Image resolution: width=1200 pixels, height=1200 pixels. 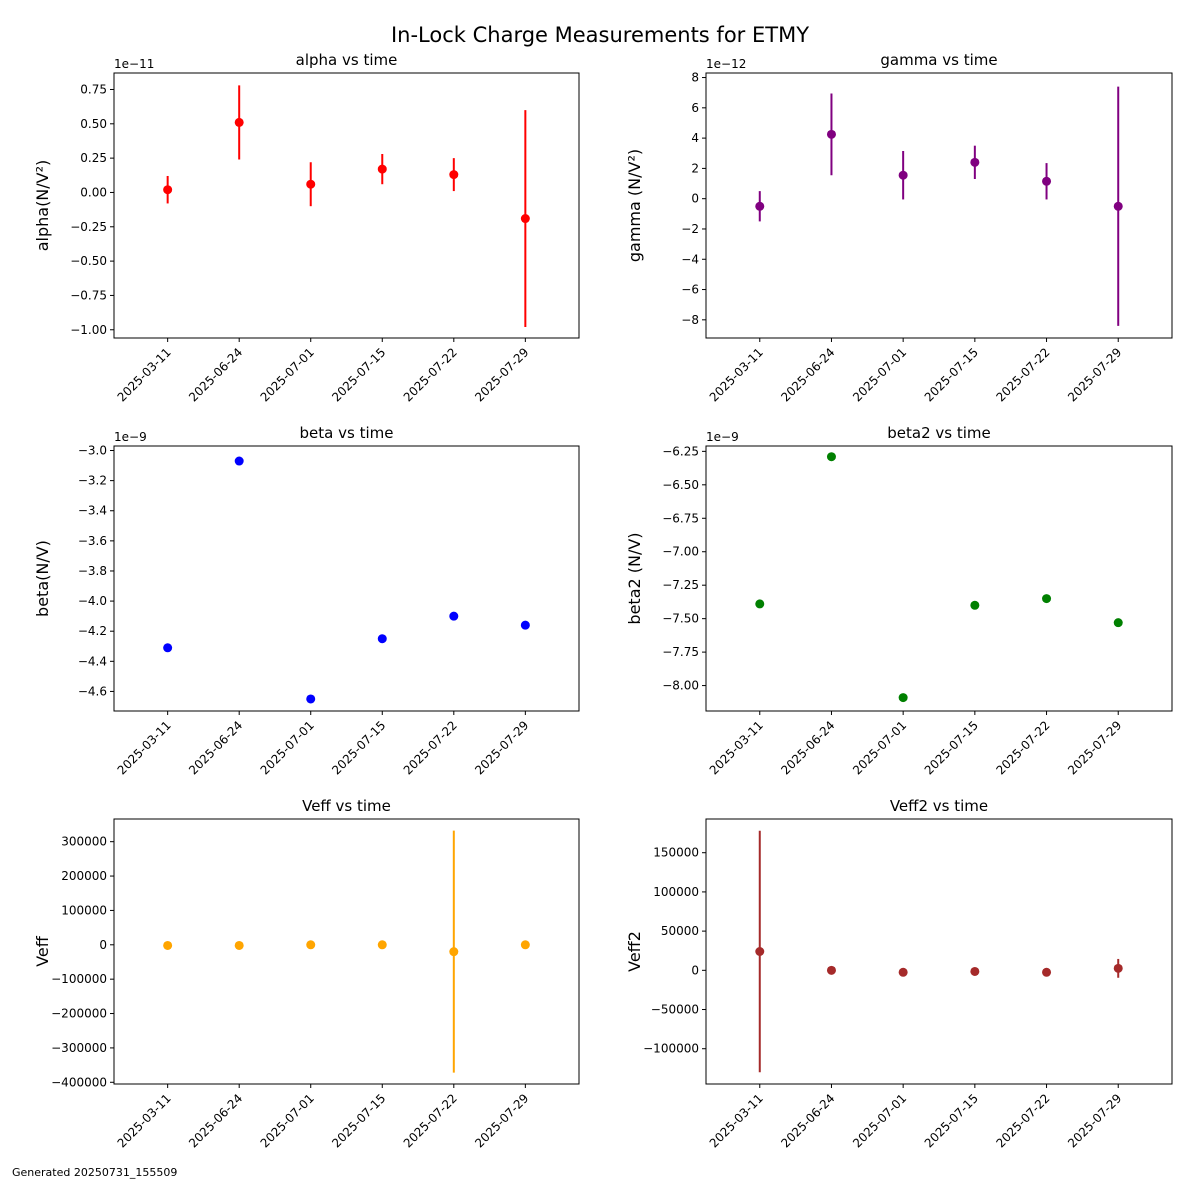 What do you see at coordinates (690, 259) in the screenshot?
I see `y-tick-label: −4` at bounding box center [690, 259].